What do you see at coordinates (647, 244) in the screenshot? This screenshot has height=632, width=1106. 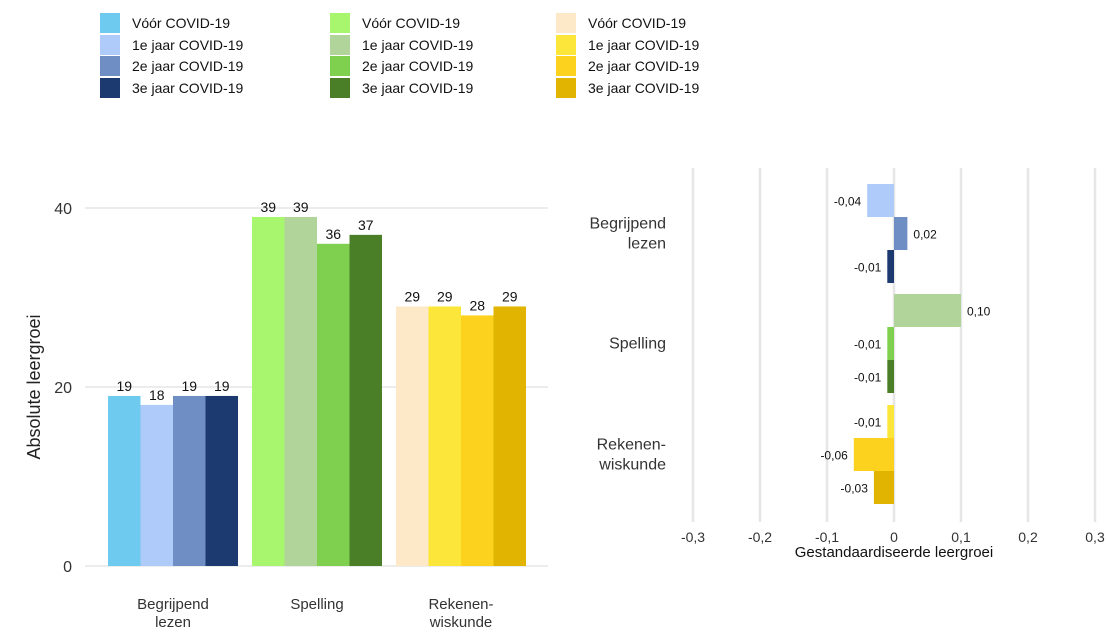 I see `y-category-label: lezen` at bounding box center [647, 244].